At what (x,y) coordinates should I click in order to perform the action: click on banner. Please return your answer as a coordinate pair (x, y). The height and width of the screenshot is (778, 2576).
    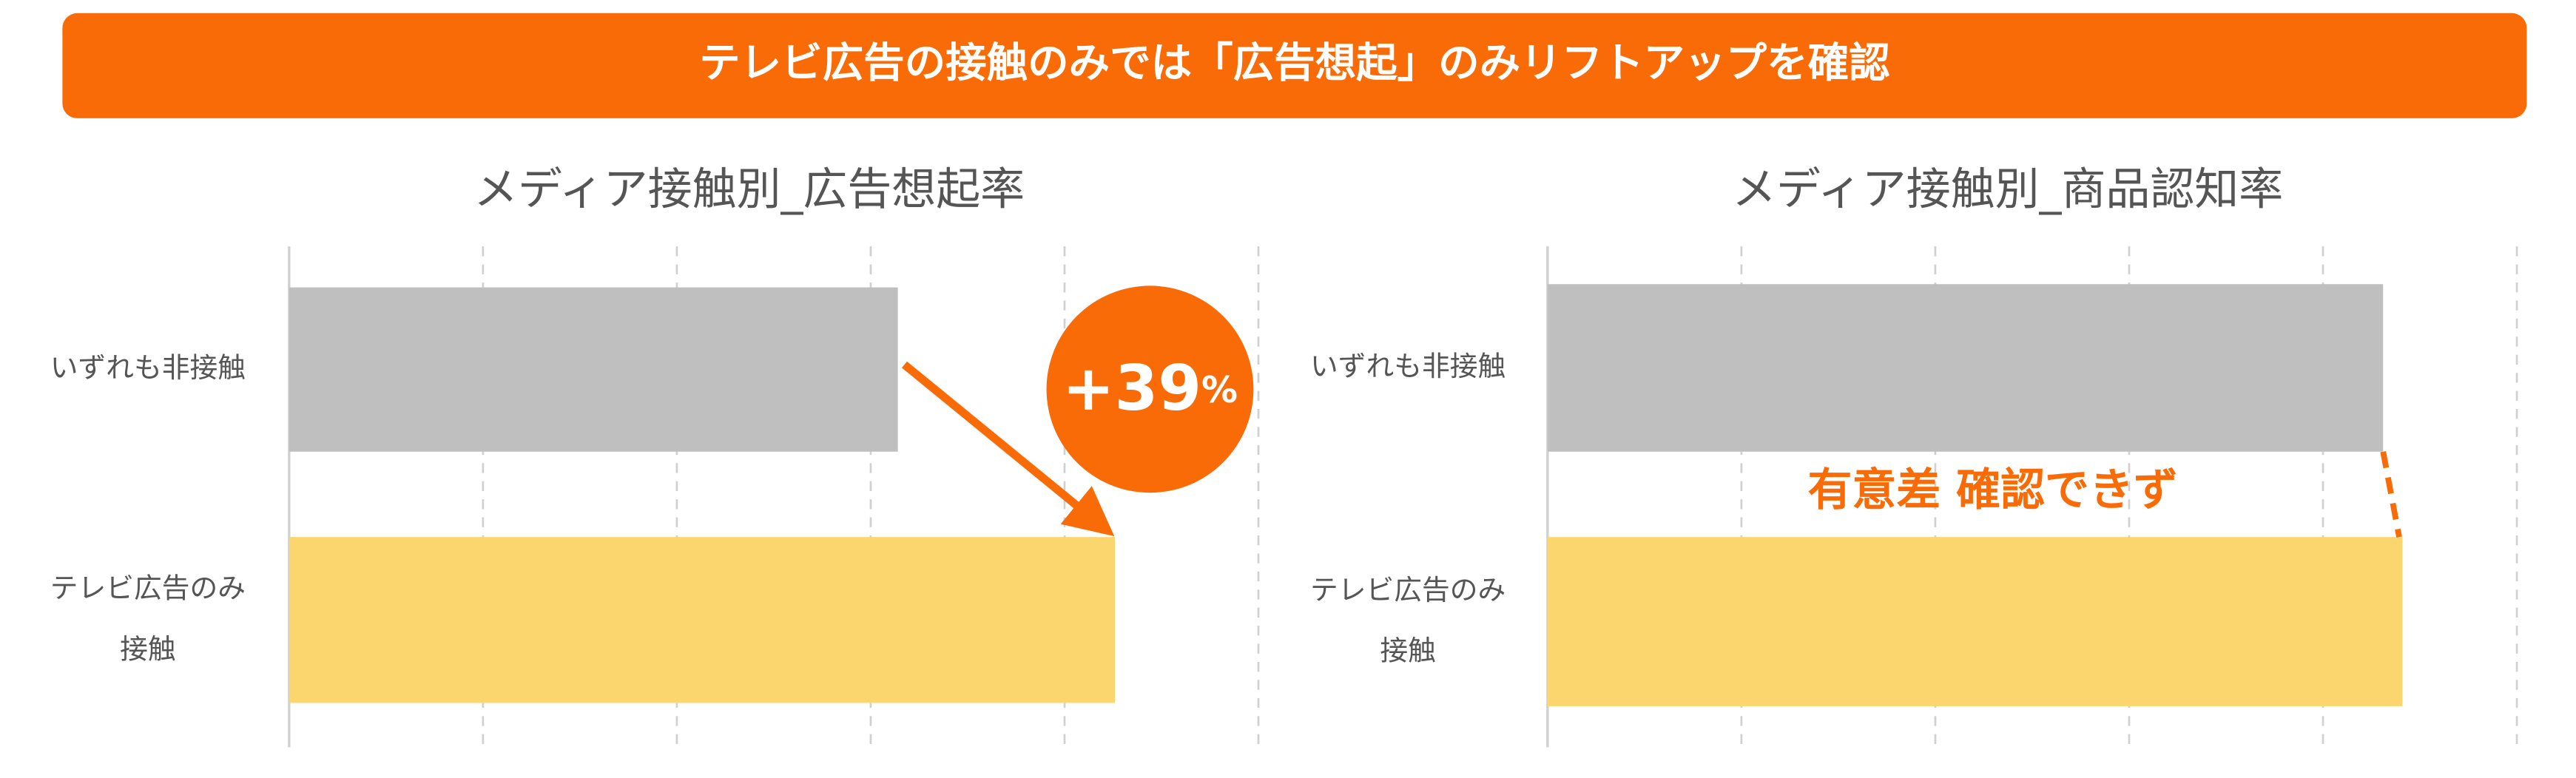
    Looking at the image, I should click on (1294, 66).